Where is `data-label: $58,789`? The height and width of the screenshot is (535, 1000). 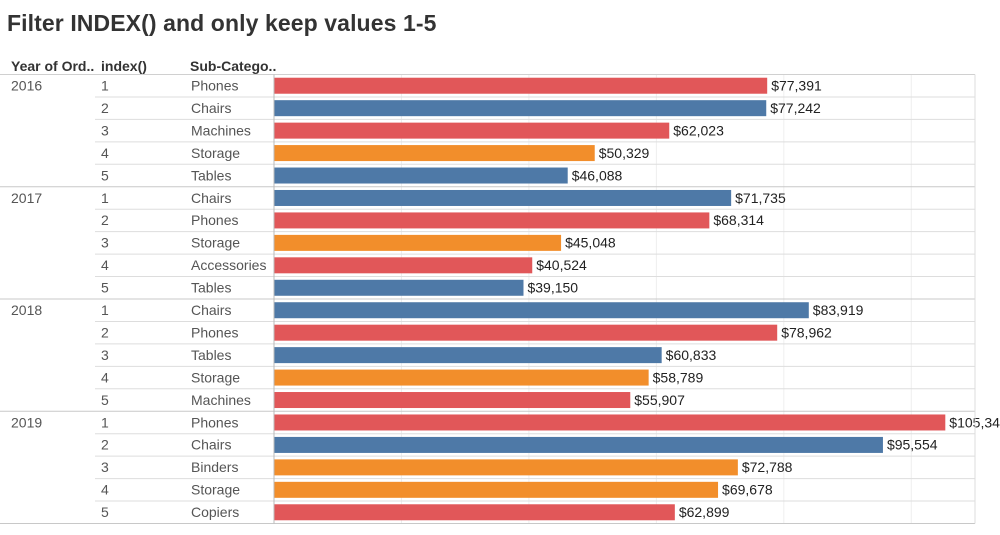 data-label: $58,789 is located at coordinates (678, 377).